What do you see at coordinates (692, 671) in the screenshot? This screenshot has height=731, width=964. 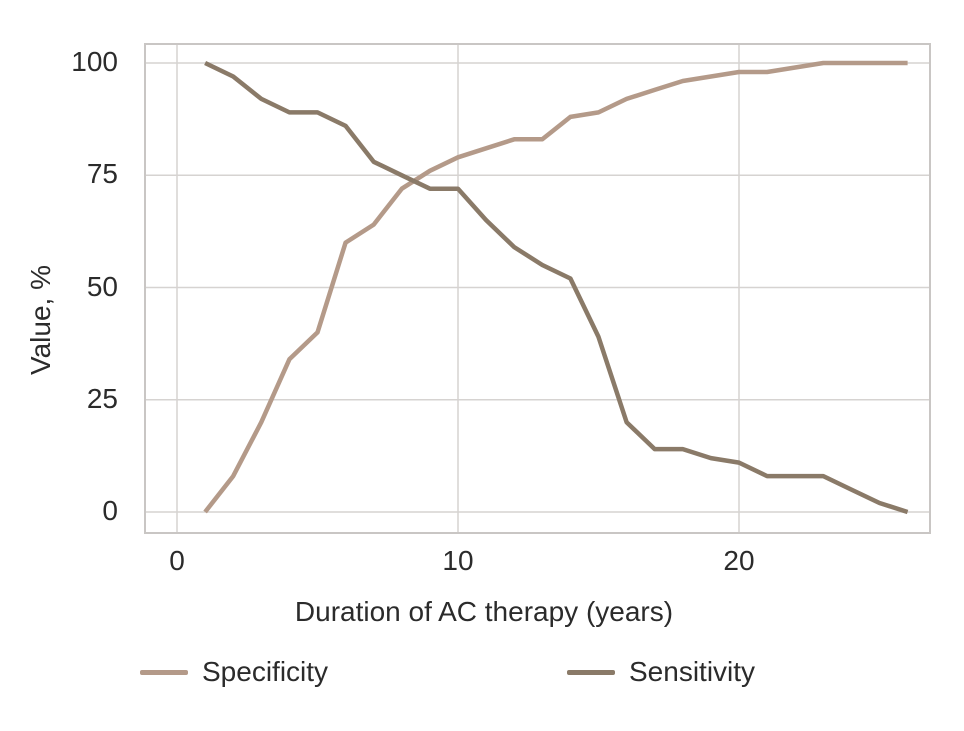 I see `legend-label-sensitivity: Sensitivity` at bounding box center [692, 671].